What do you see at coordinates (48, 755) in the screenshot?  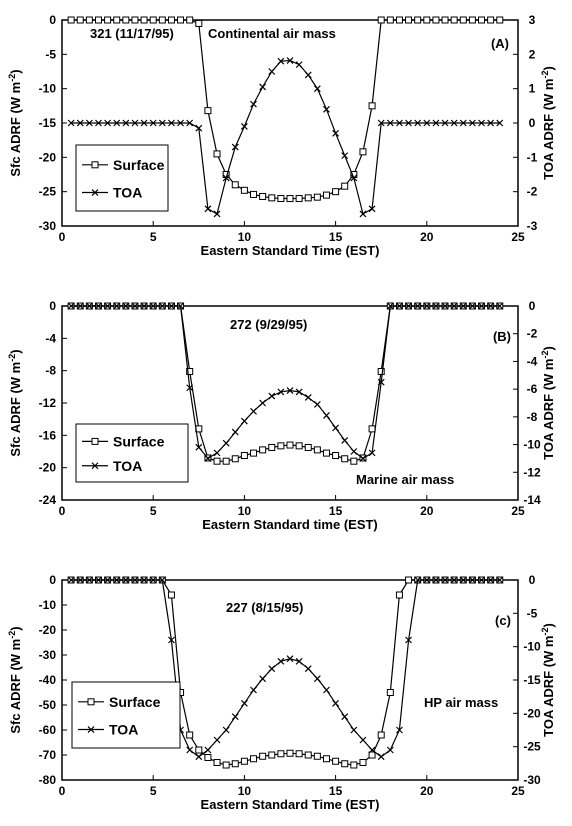 I see `y-left-tick-label: -70` at bounding box center [48, 755].